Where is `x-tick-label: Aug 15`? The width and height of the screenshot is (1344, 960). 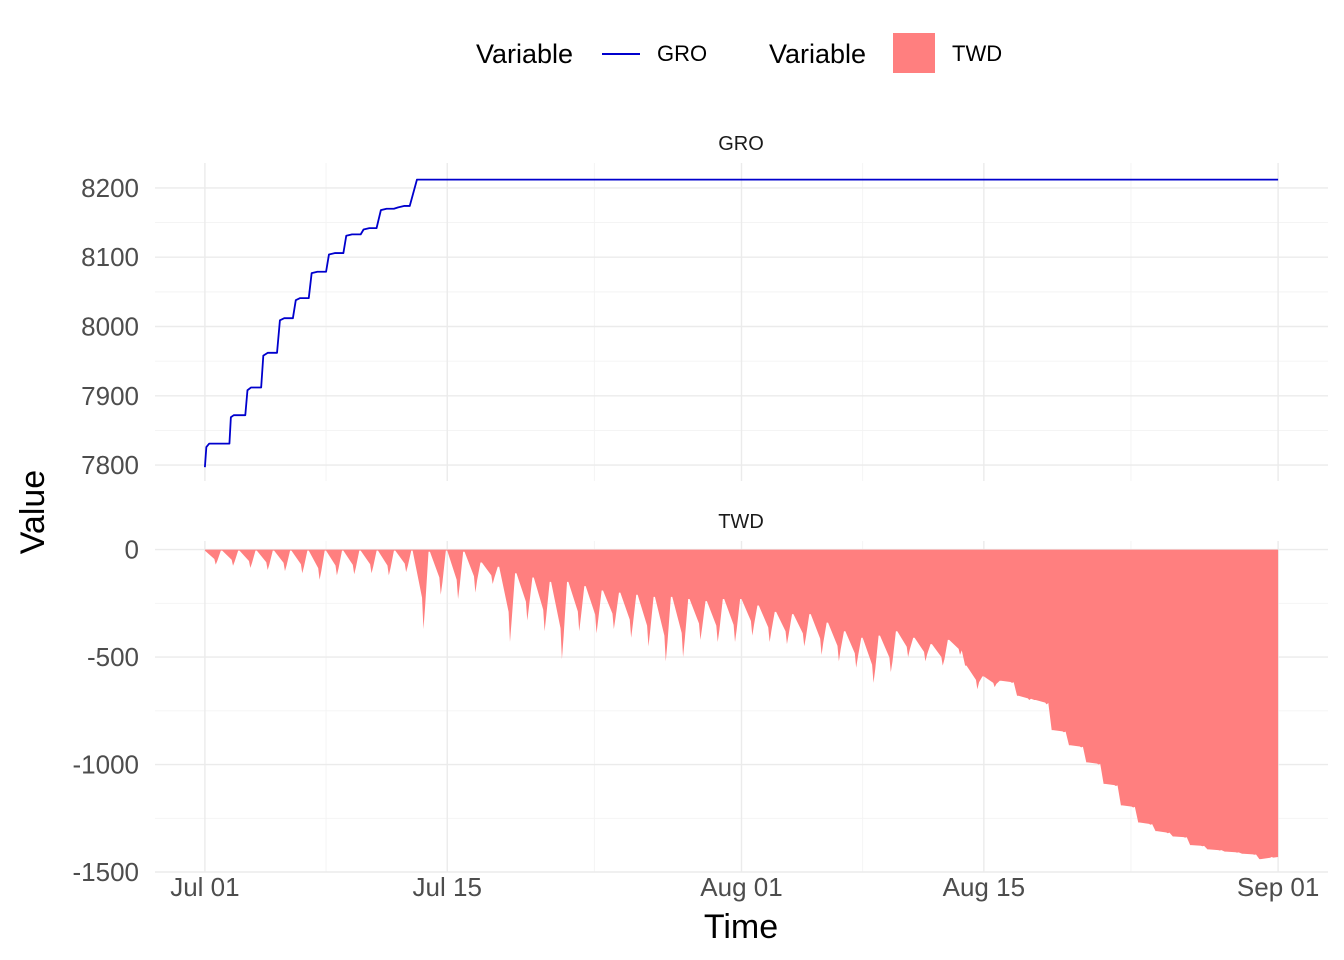
x-tick-label: Aug 15 is located at coordinates (984, 887).